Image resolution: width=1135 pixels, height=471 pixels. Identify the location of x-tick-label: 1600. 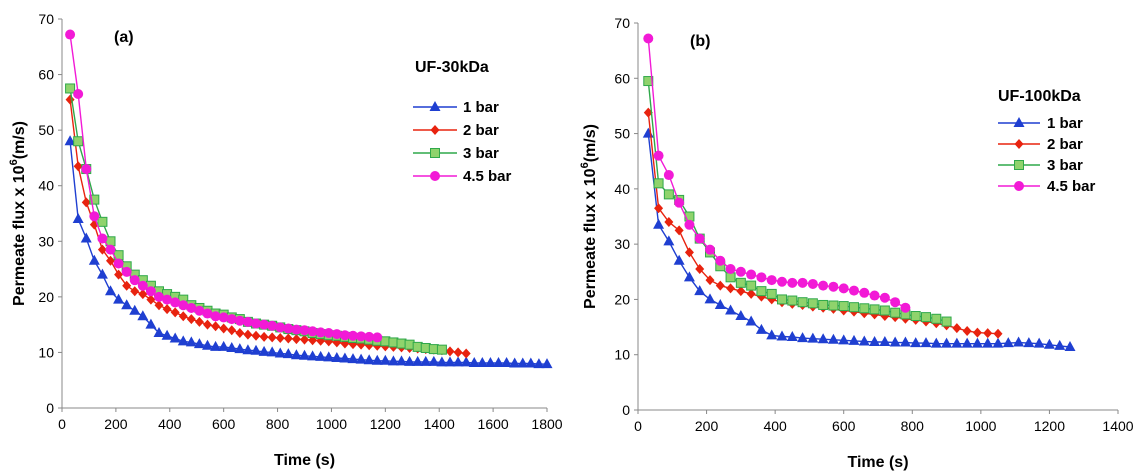
(493, 424).